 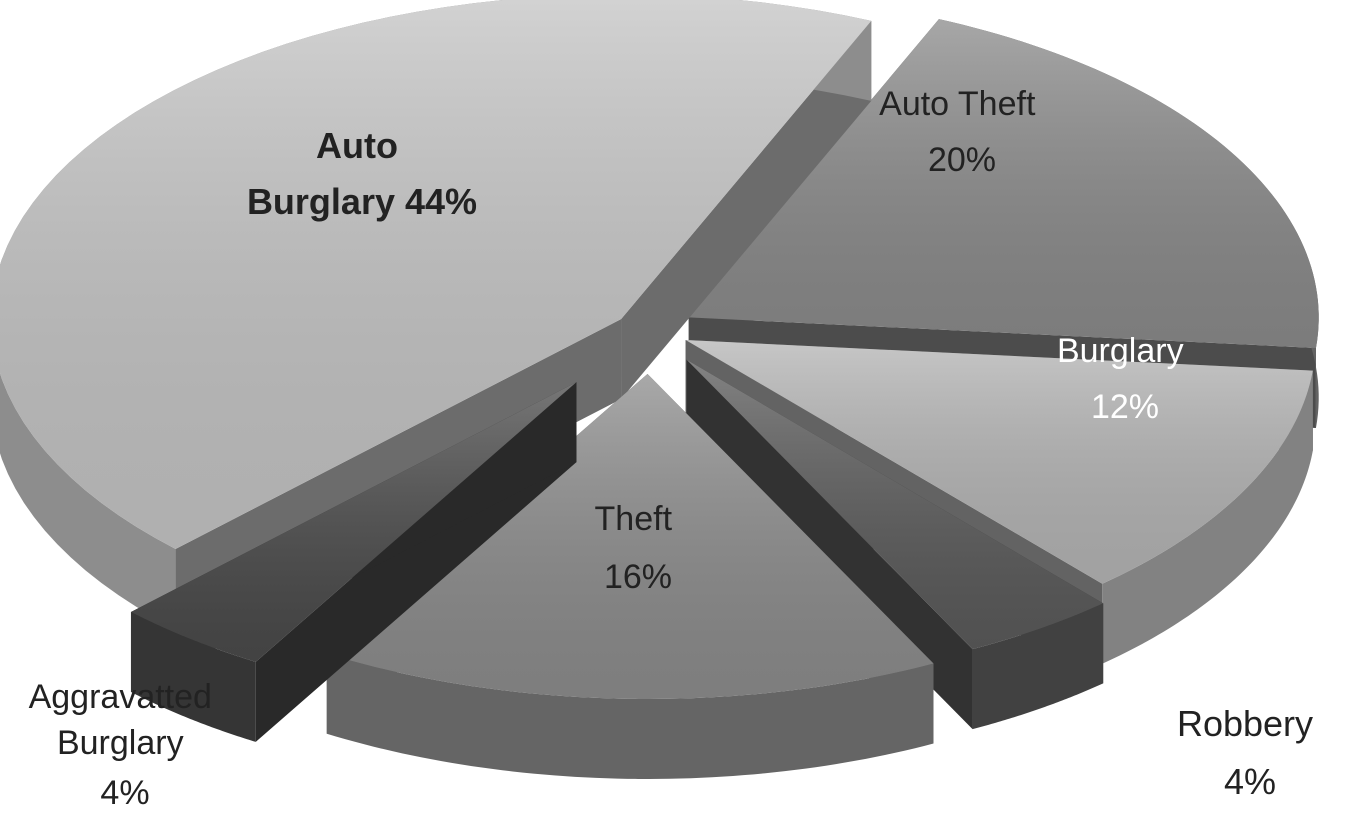 I want to click on label-robbery: Robbery 4%, so click(x=1250, y=752).